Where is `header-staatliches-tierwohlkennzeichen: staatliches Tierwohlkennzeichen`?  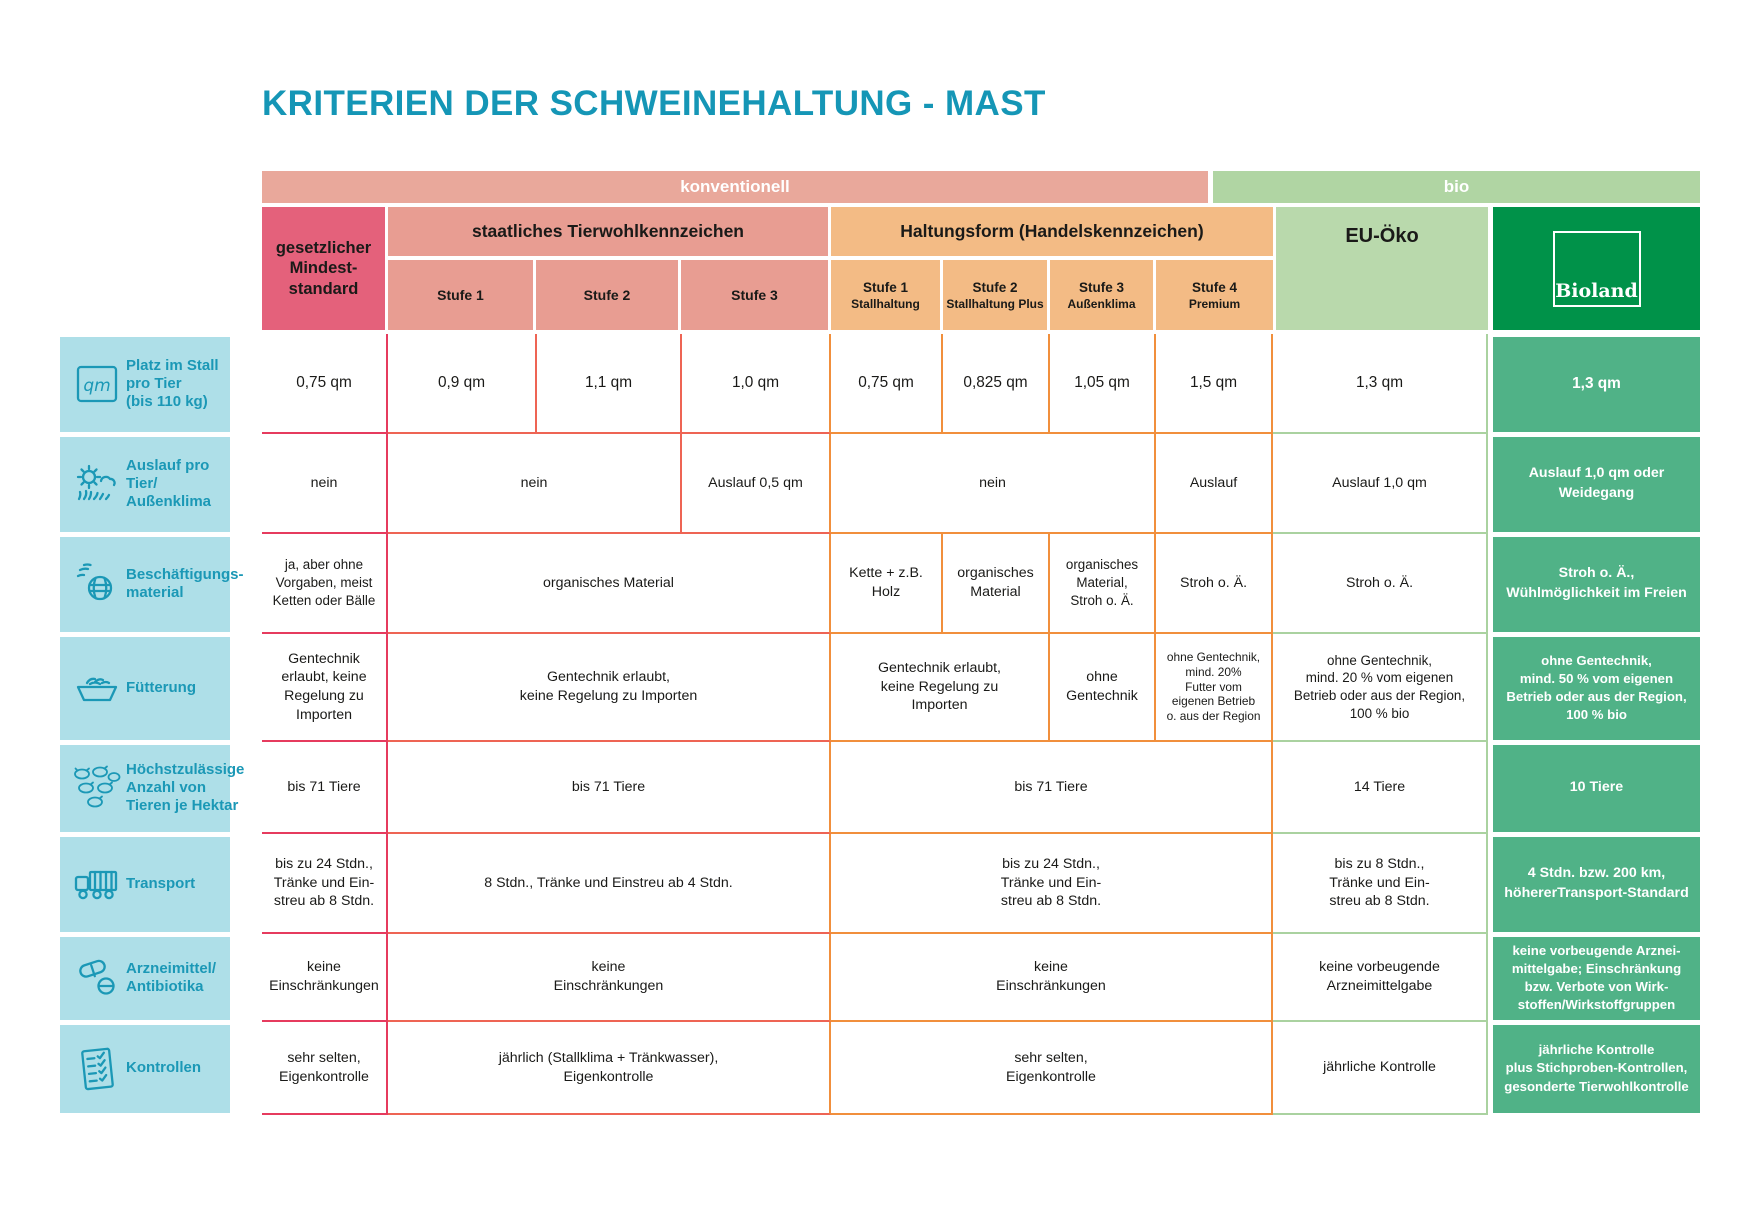
header-staatliches-tierwohlkennzeichen: staatliches Tierwohlkennzeichen is located at coordinates (608, 231).